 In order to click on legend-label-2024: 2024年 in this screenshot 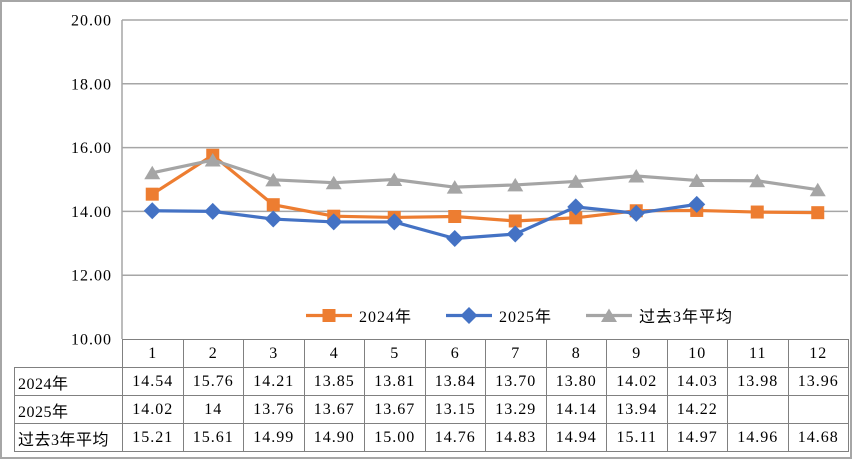, I will do `click(386, 317)`.